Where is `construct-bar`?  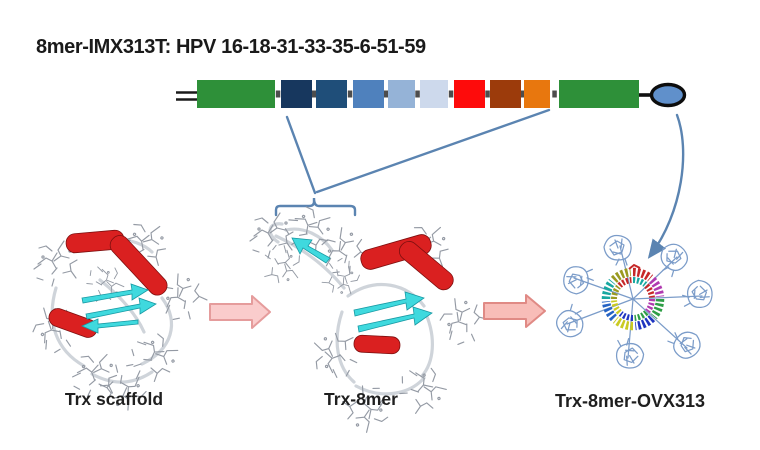 construct-bar is located at coordinates (431, 94).